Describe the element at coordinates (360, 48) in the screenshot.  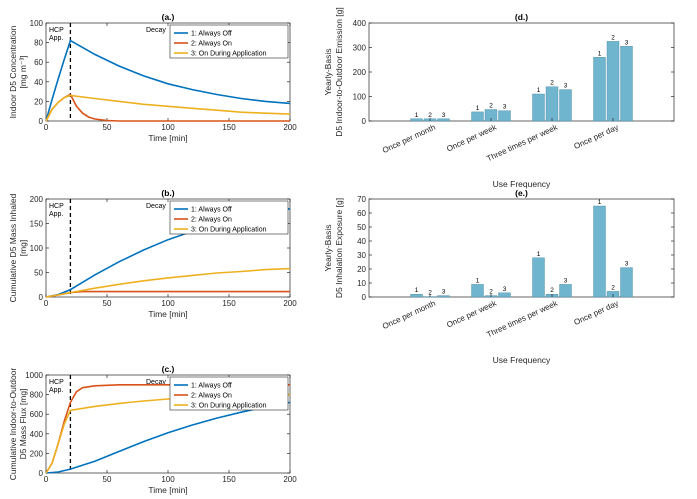
I see `y-tick-label: 300` at that location.